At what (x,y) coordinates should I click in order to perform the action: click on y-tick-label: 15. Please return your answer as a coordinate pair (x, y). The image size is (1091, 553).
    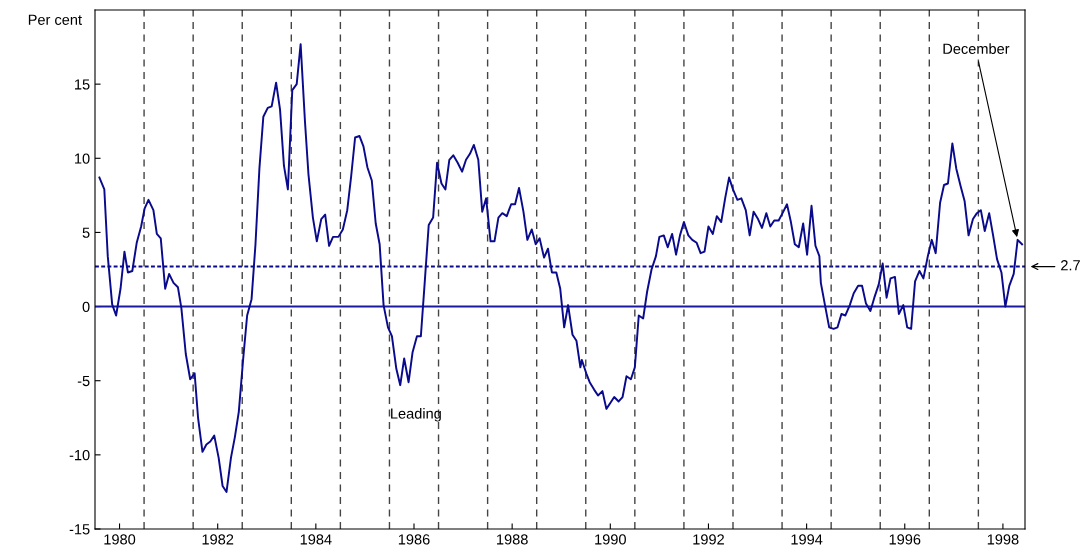
    Looking at the image, I should click on (82, 84).